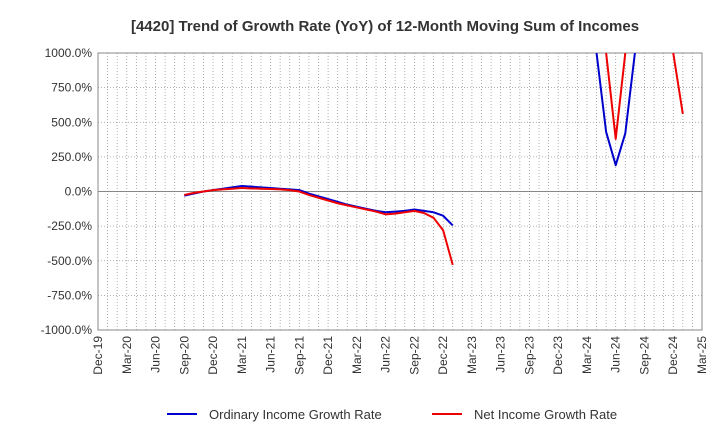 This screenshot has height=445, width=720. Describe the element at coordinates (79, 192) in the screenshot. I see `y-tick-label: 0.0%` at that location.